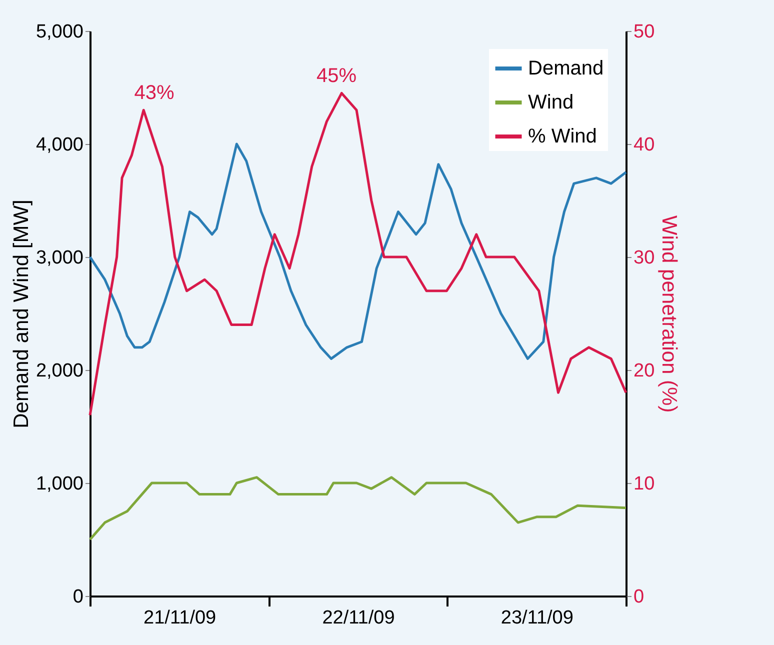  I want to click on y-tick-label: 3,000, so click(60, 258).